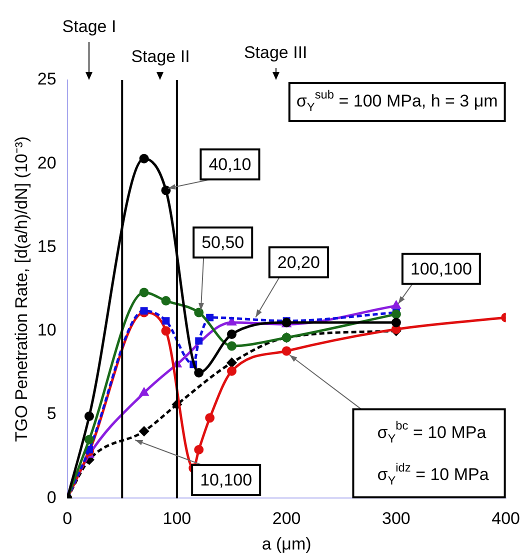 The image size is (523, 559). I want to click on x-tick-label: 200, so click(286, 518).